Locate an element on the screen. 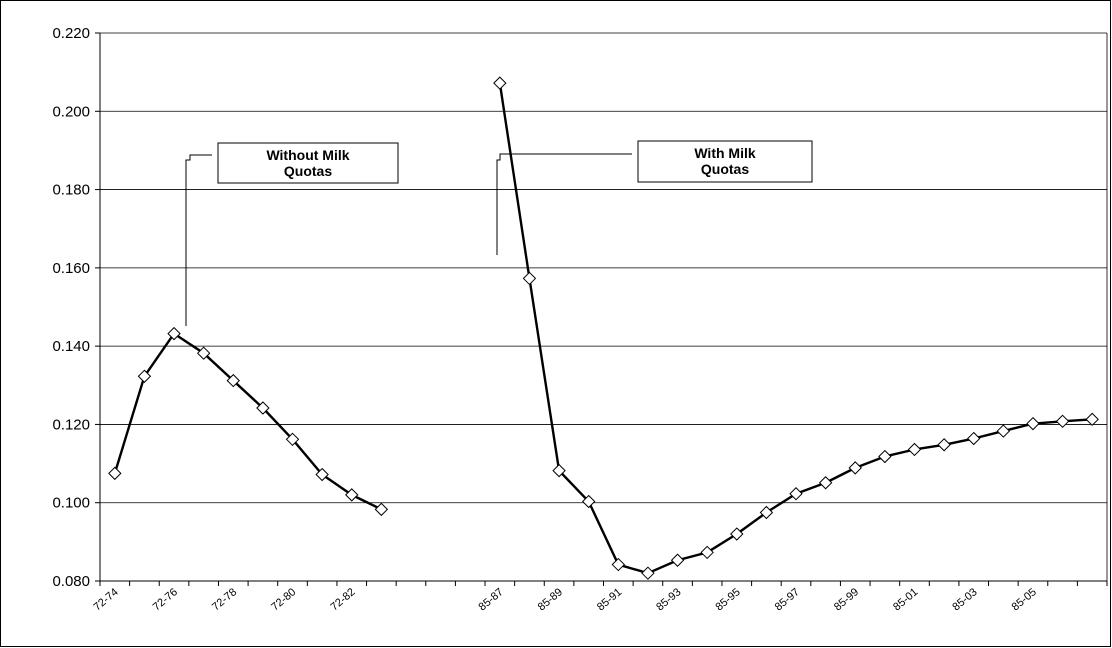 This screenshot has width=1112, height=648. y-tick-labels: 0.080 0.100 0.120 0.140 0.160 0.180 0.200 0.220 is located at coordinates (71, 307).